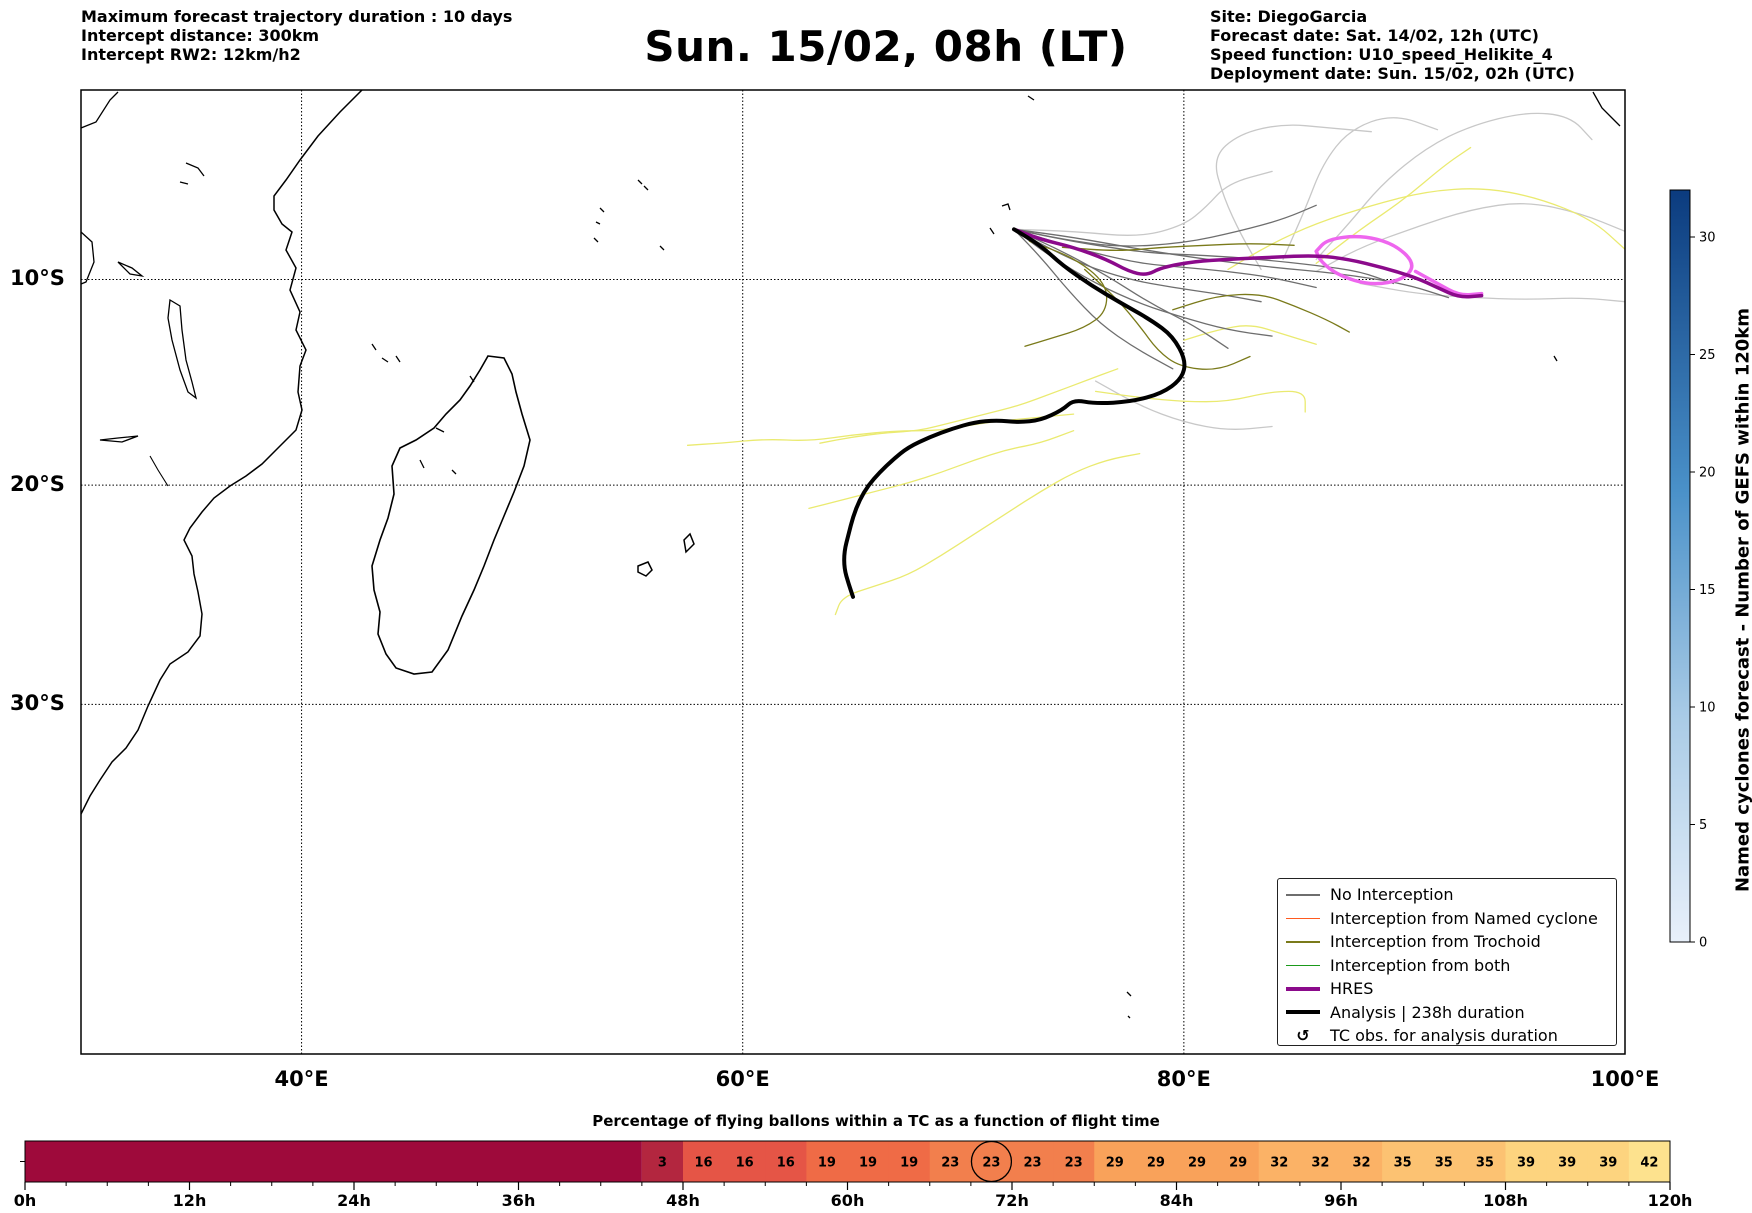 Image resolution: width=1752 pixels, height=1213 pixels. What do you see at coordinates (1448, 283) in the screenshot?
I see `trajectory-hres-light` at bounding box center [1448, 283].